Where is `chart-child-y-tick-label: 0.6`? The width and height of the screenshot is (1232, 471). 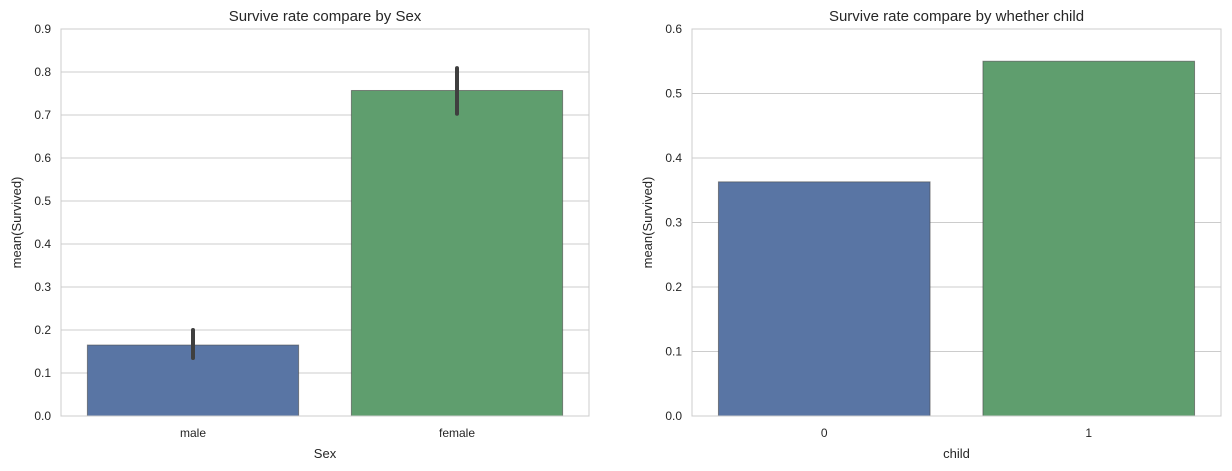 chart-child-y-tick-label: 0.6 is located at coordinates (673, 29).